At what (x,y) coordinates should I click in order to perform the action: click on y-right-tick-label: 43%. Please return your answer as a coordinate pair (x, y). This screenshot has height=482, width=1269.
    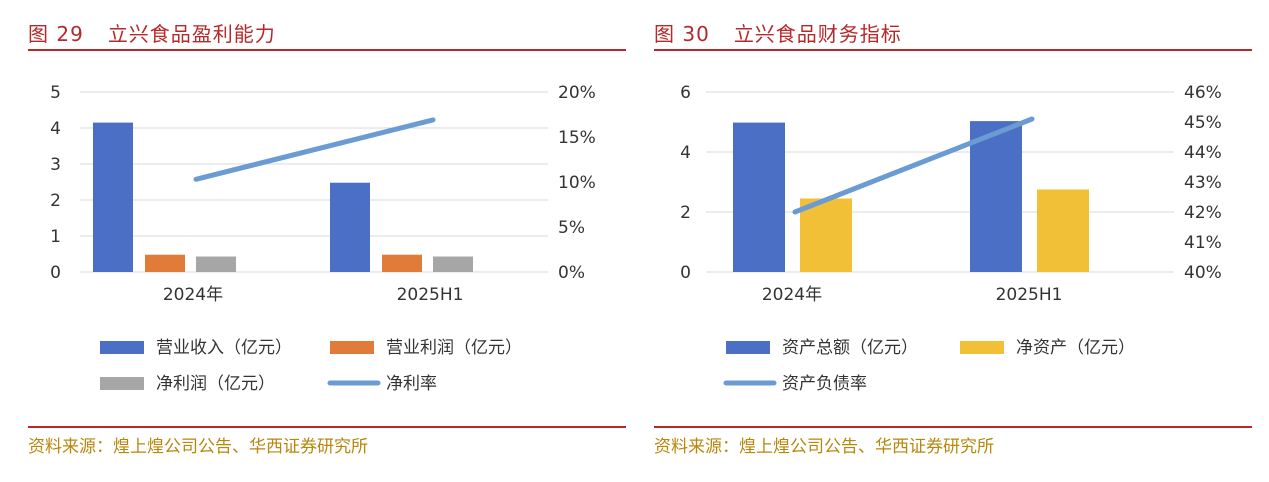
    Looking at the image, I should click on (1203, 183).